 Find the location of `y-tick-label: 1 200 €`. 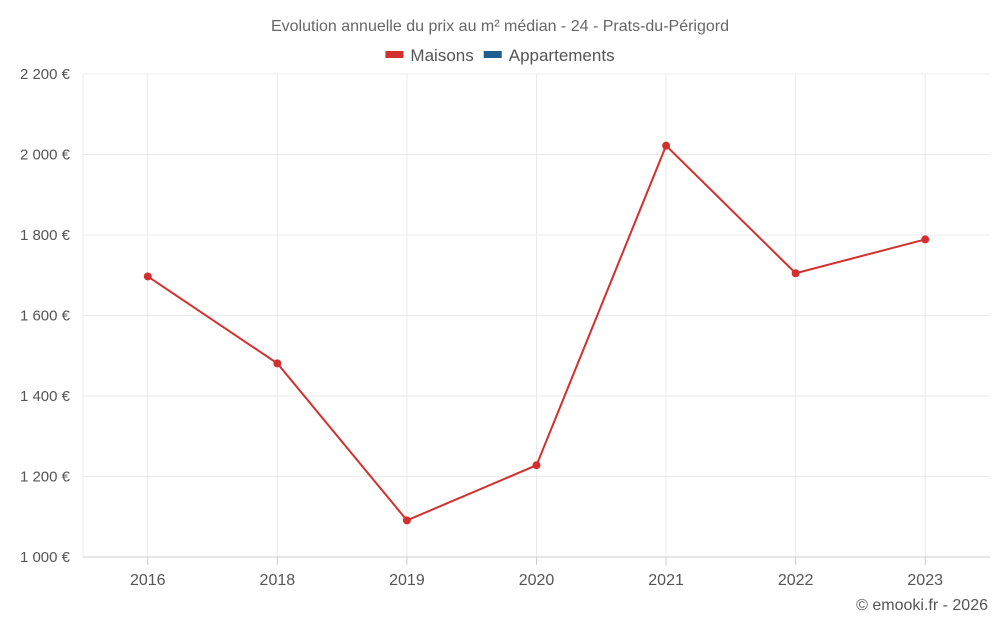

y-tick-label: 1 200 € is located at coordinates (45, 477).